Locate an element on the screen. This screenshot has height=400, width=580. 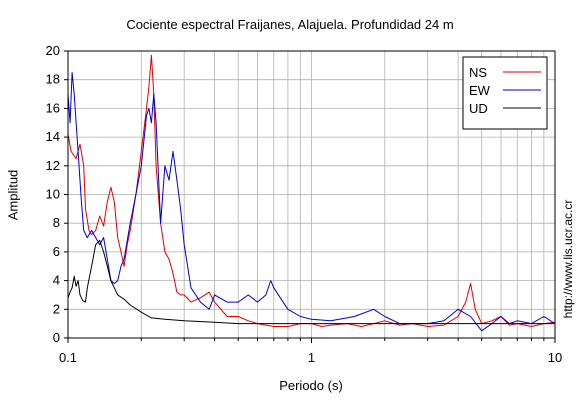
x-tick-label: 10 is located at coordinates (555, 357).